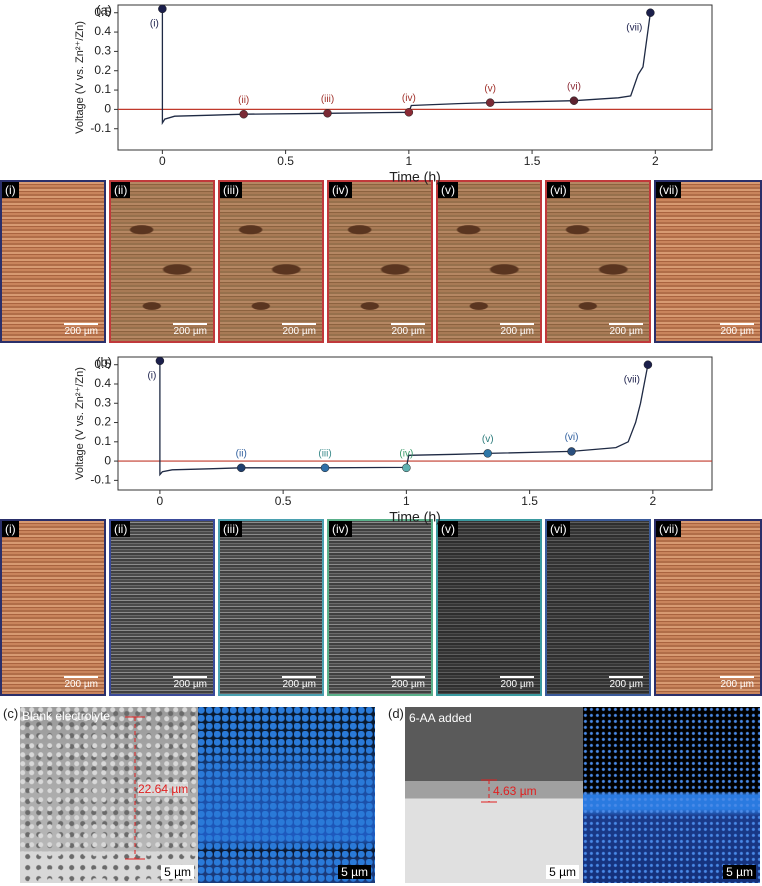 Image resolution: width=762 pixels, height=886 pixels. Describe the element at coordinates (448, 190) in the screenshot. I see `micrograph-label: (v)` at that location.